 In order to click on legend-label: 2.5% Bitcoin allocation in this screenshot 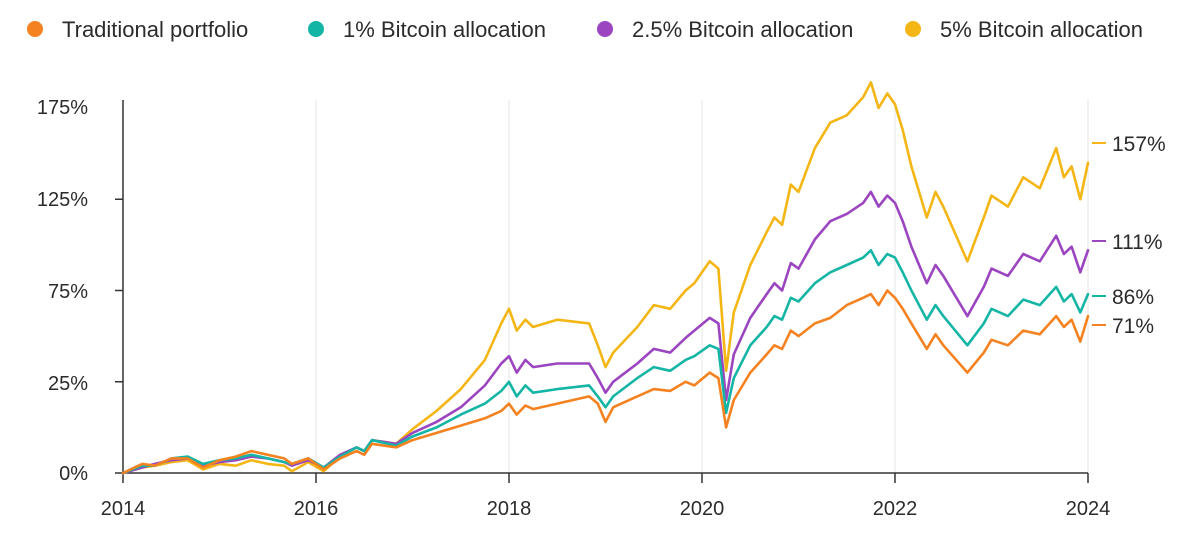, I will do `click(742, 29)`.